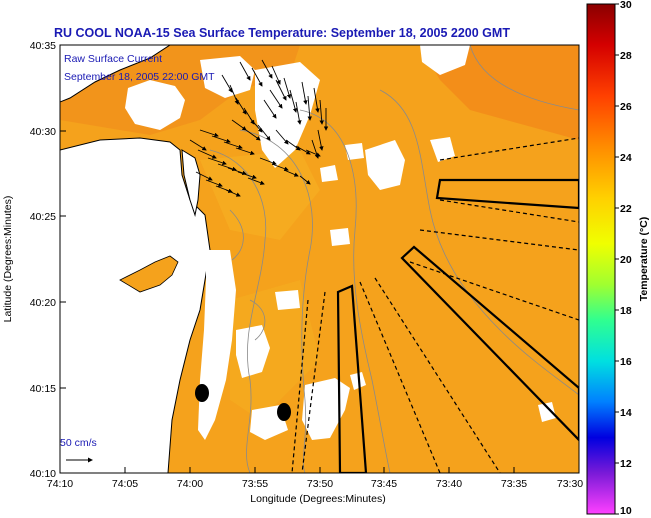 The height and width of the screenshot is (518, 651). What do you see at coordinates (113, 59) in the screenshot?
I see `overlay-line1: Raw Surface Current` at bounding box center [113, 59].